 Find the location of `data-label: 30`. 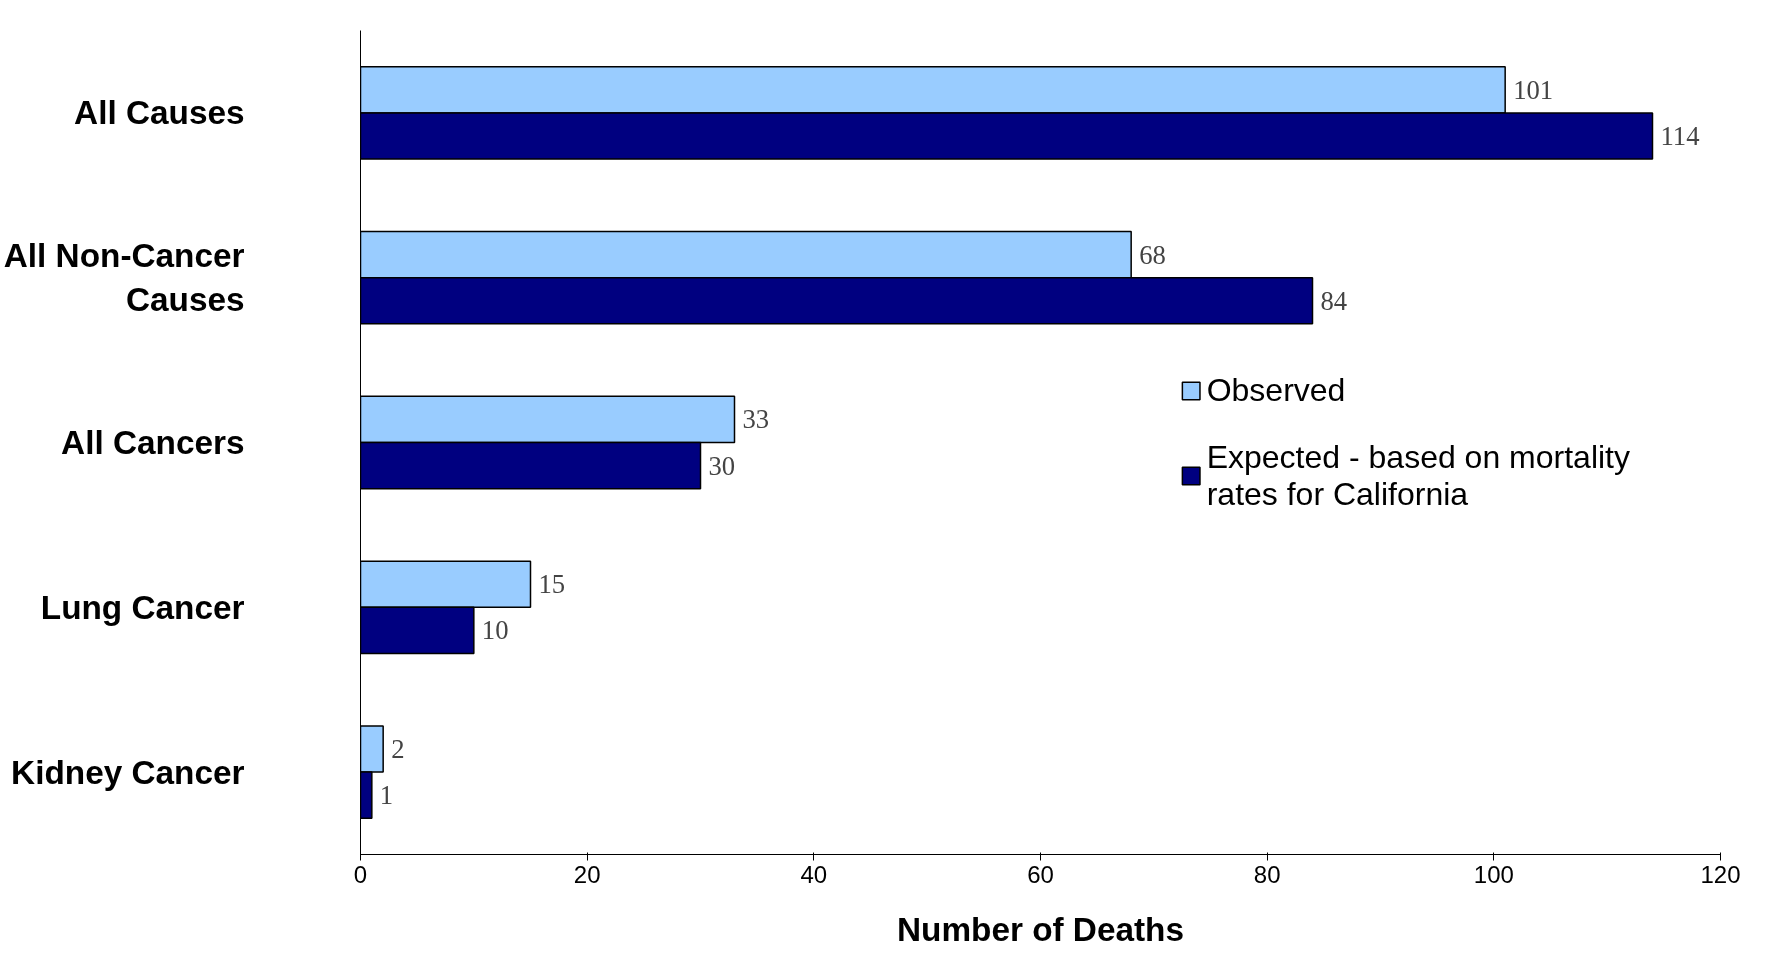

data-label: 30 is located at coordinates (722, 465).